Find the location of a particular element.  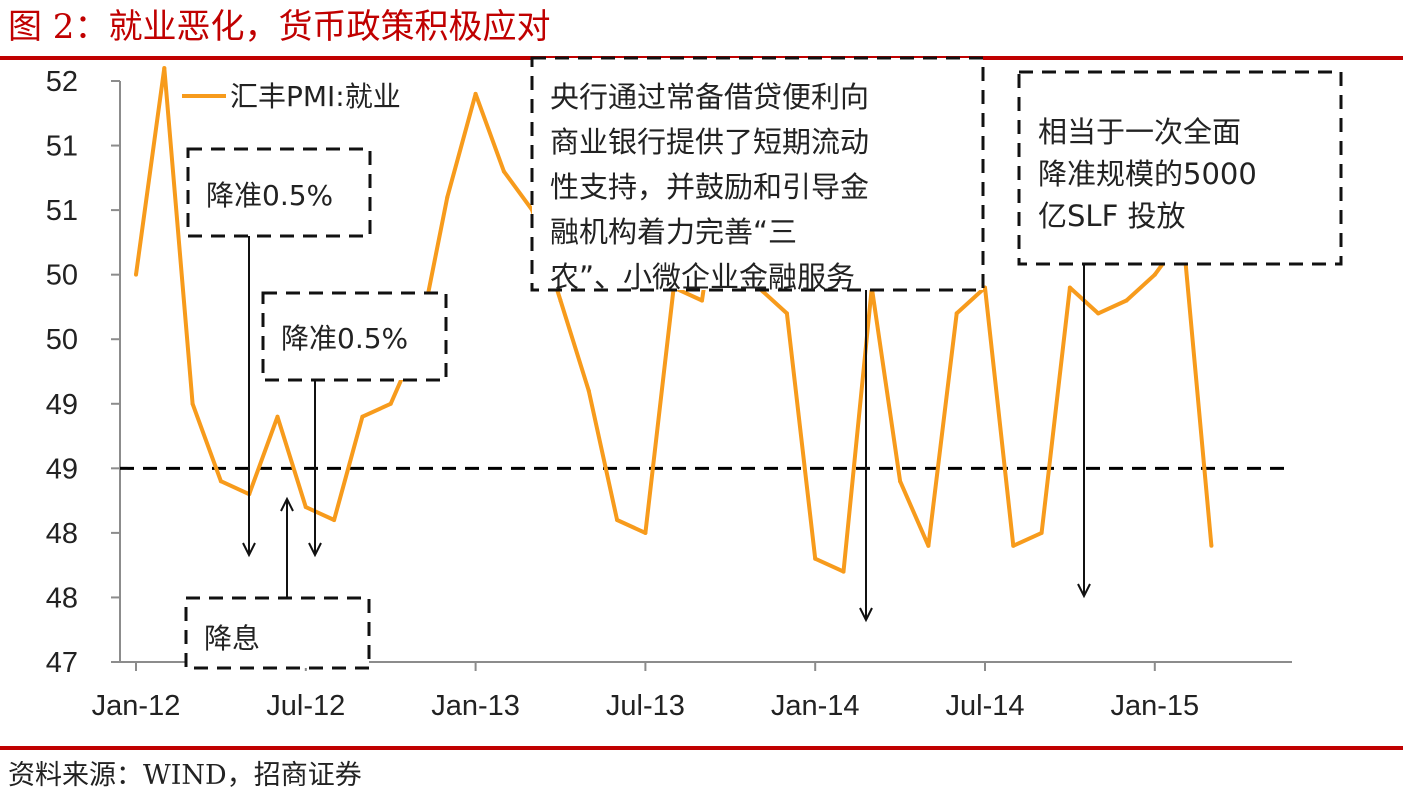

annotation-text: 降息 is located at coordinates (232, 638).